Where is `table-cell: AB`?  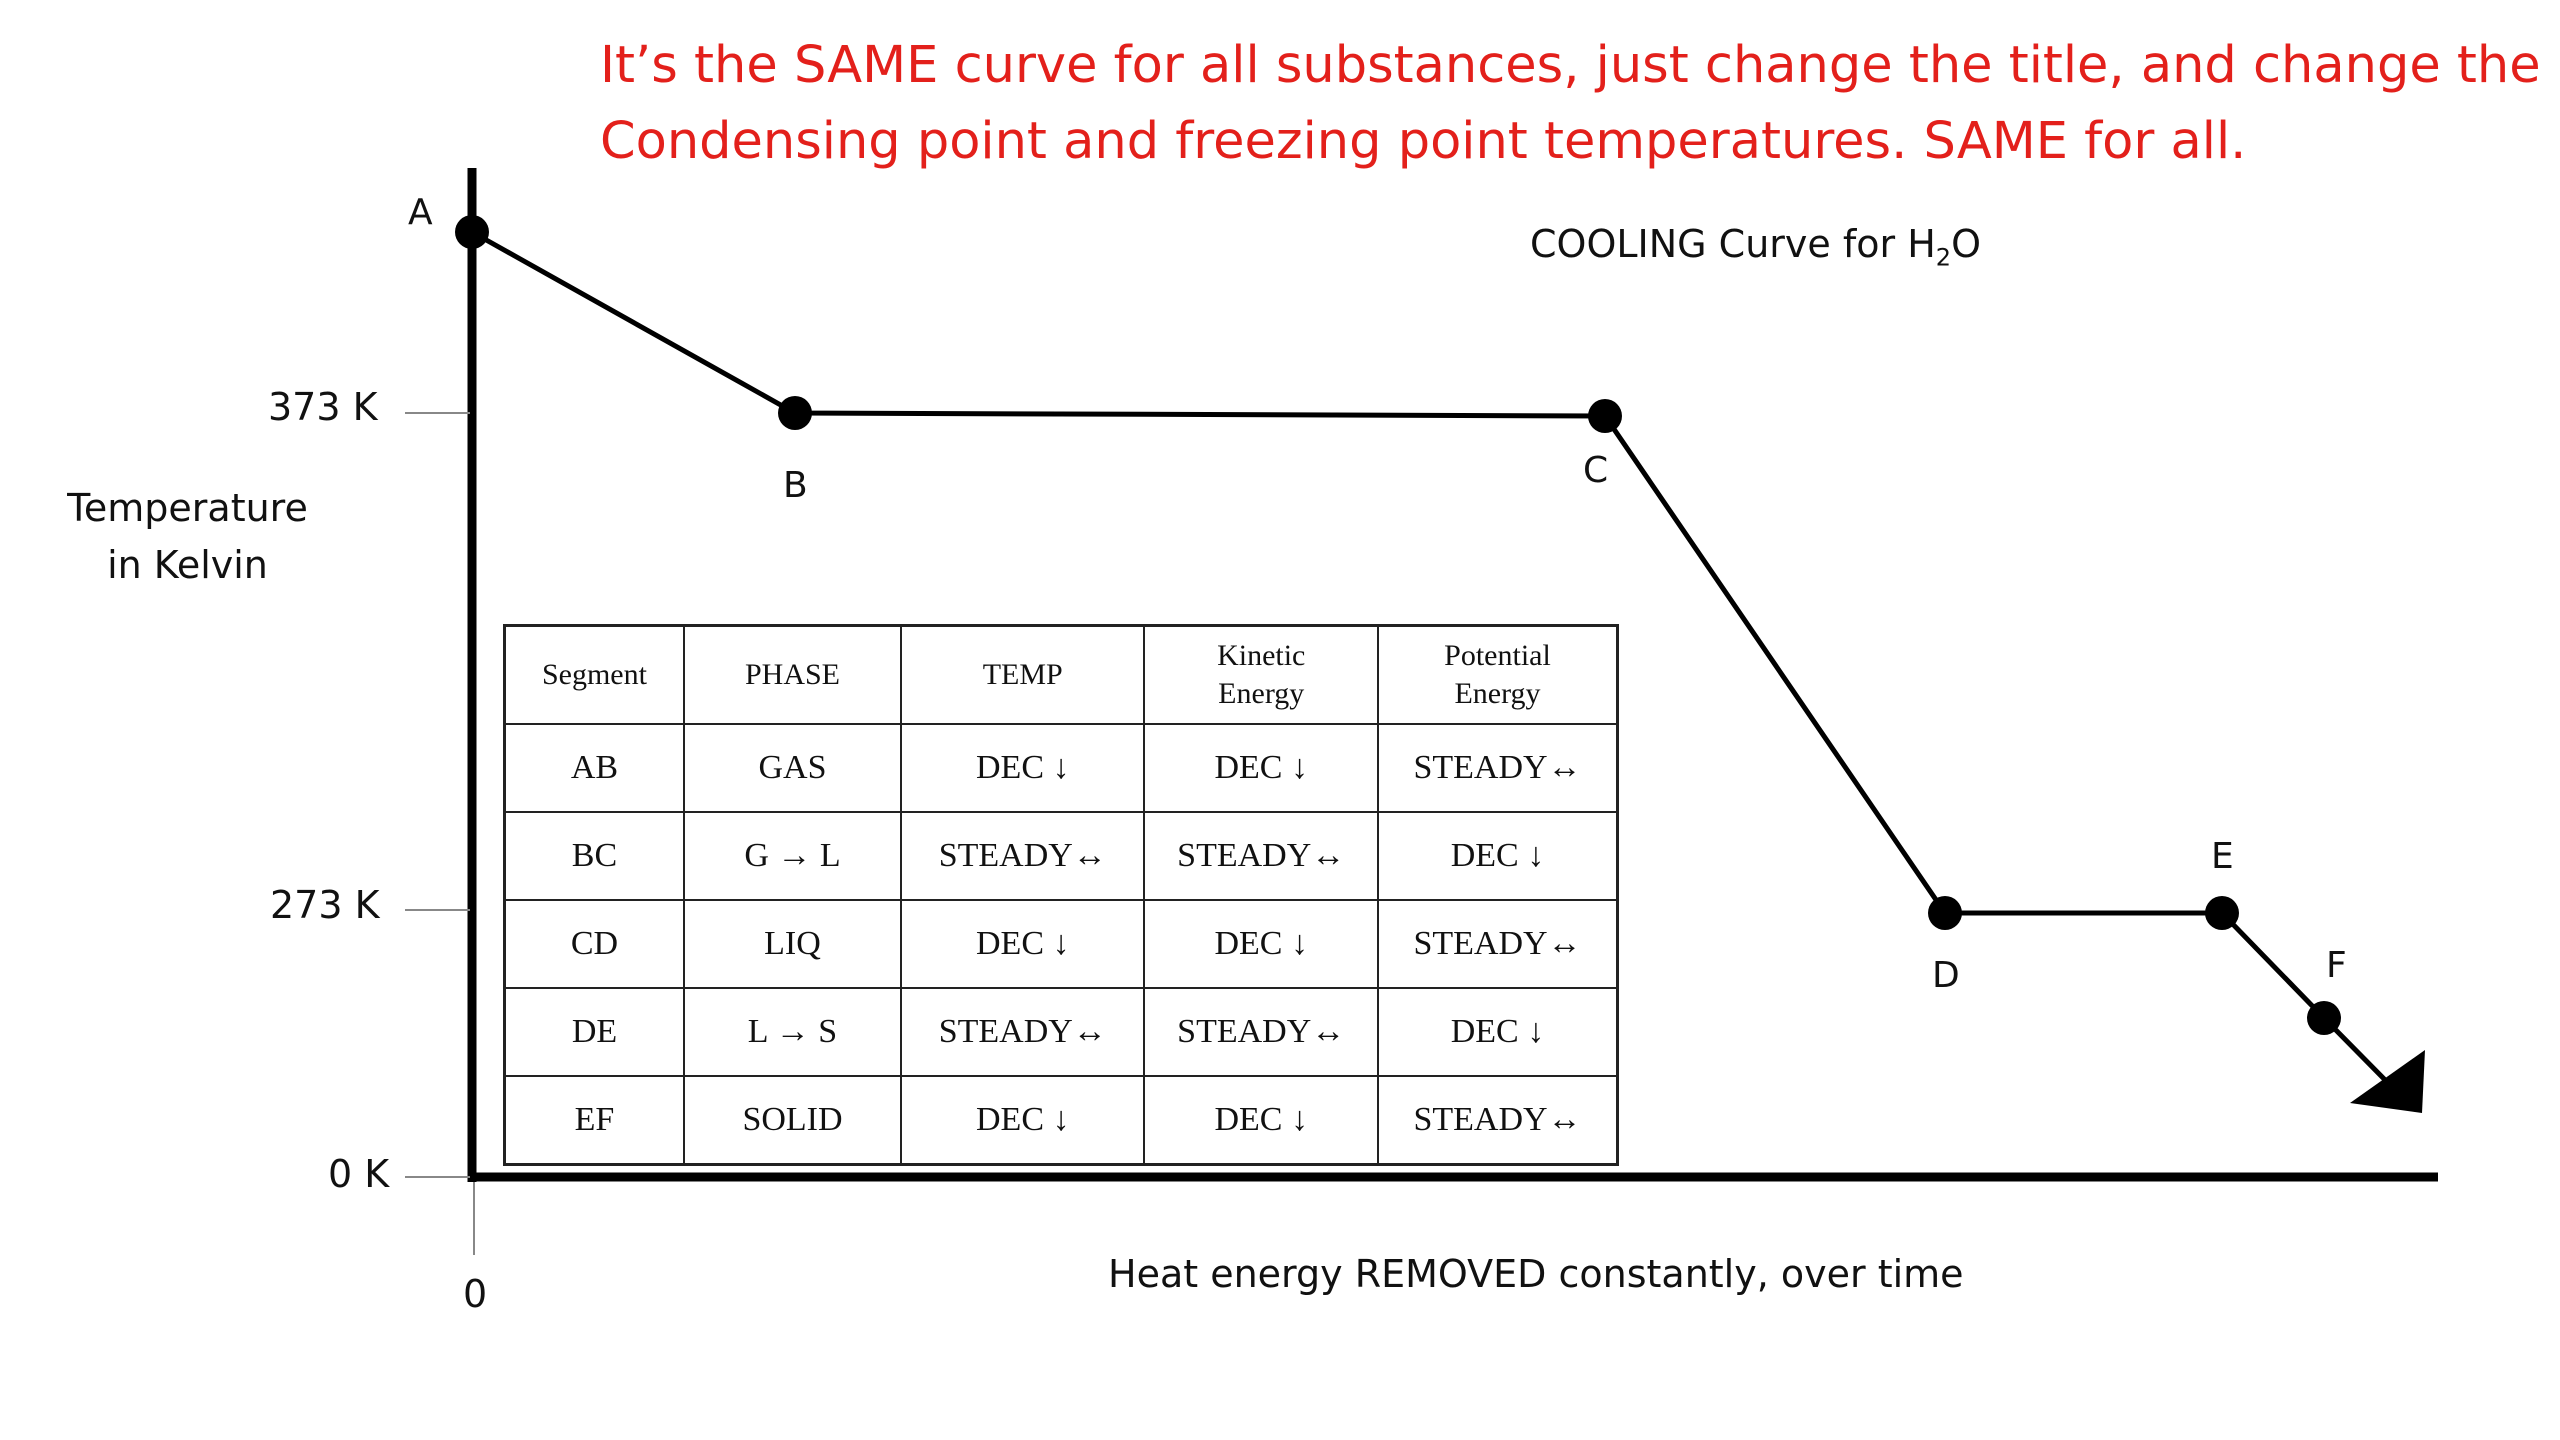
table-cell: AB is located at coordinates (594, 768).